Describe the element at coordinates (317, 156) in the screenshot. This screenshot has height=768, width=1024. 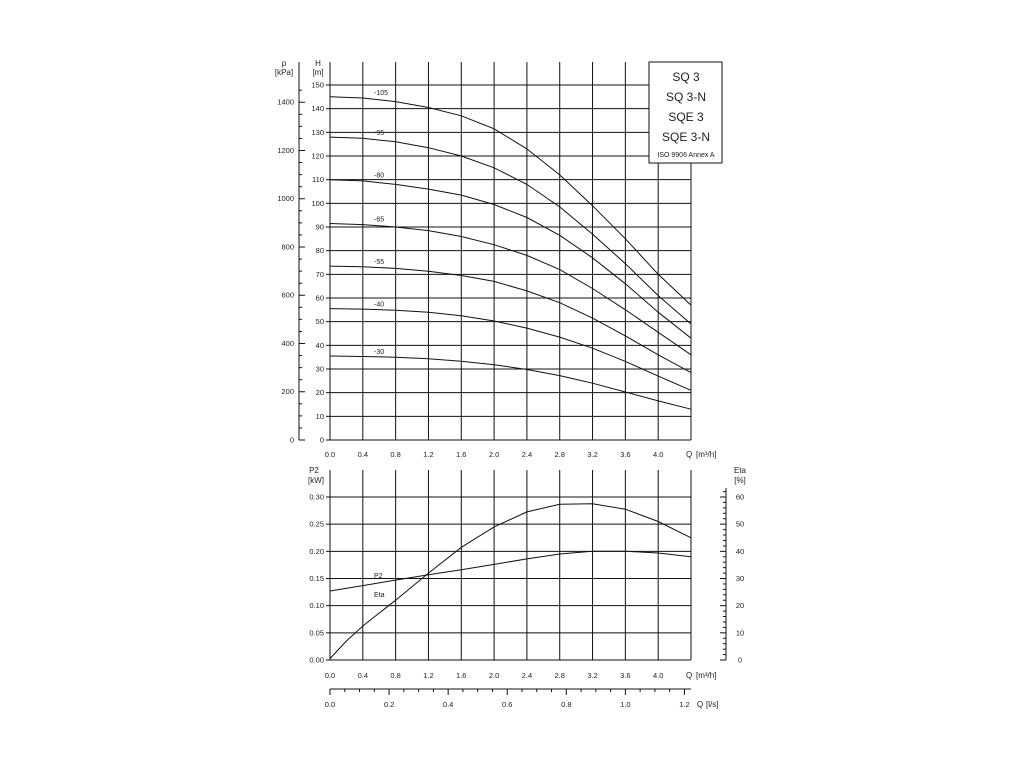
I see `h-tick-label: 120` at that location.